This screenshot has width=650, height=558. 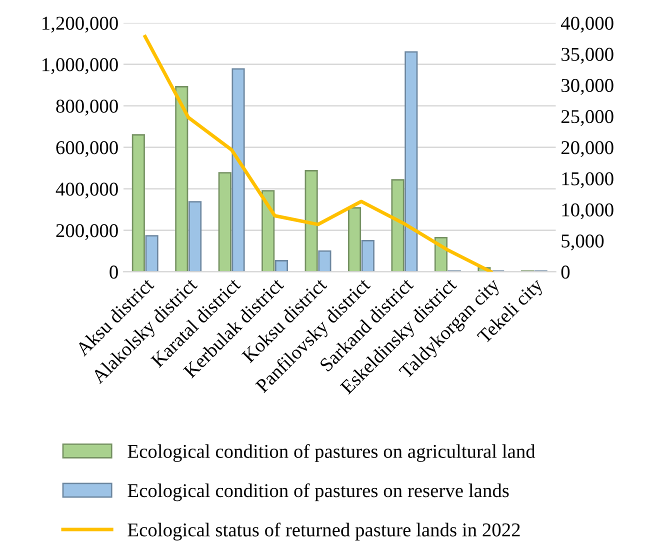 I want to click on y-tick-label: 400,000, so click(x=87, y=190).